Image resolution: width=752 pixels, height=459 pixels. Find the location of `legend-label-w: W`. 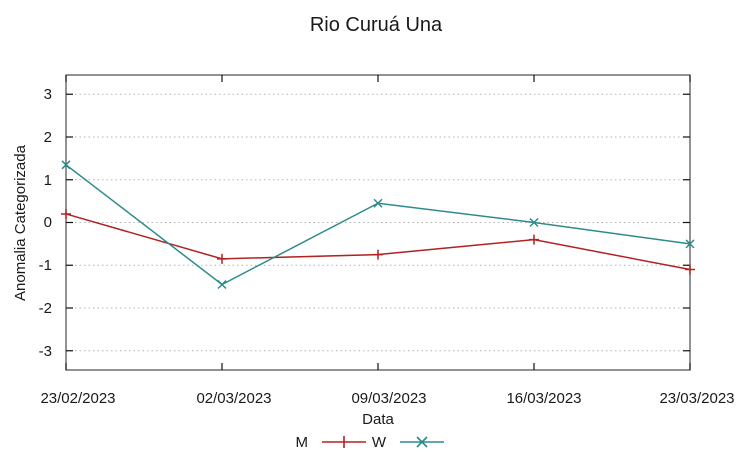

legend-label-w: W is located at coordinates (379, 442).